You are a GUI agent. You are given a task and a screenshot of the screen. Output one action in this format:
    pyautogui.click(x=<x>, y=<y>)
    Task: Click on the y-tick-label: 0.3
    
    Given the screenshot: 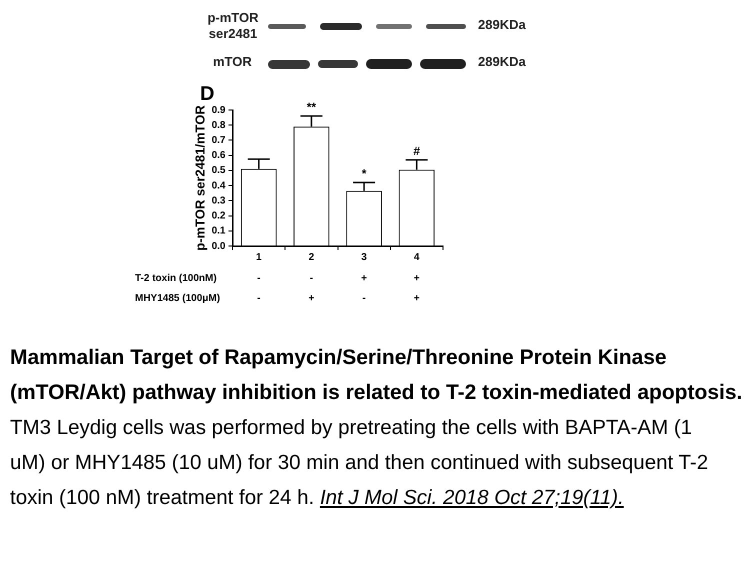 What is the action you would take?
    pyautogui.click(x=219, y=200)
    